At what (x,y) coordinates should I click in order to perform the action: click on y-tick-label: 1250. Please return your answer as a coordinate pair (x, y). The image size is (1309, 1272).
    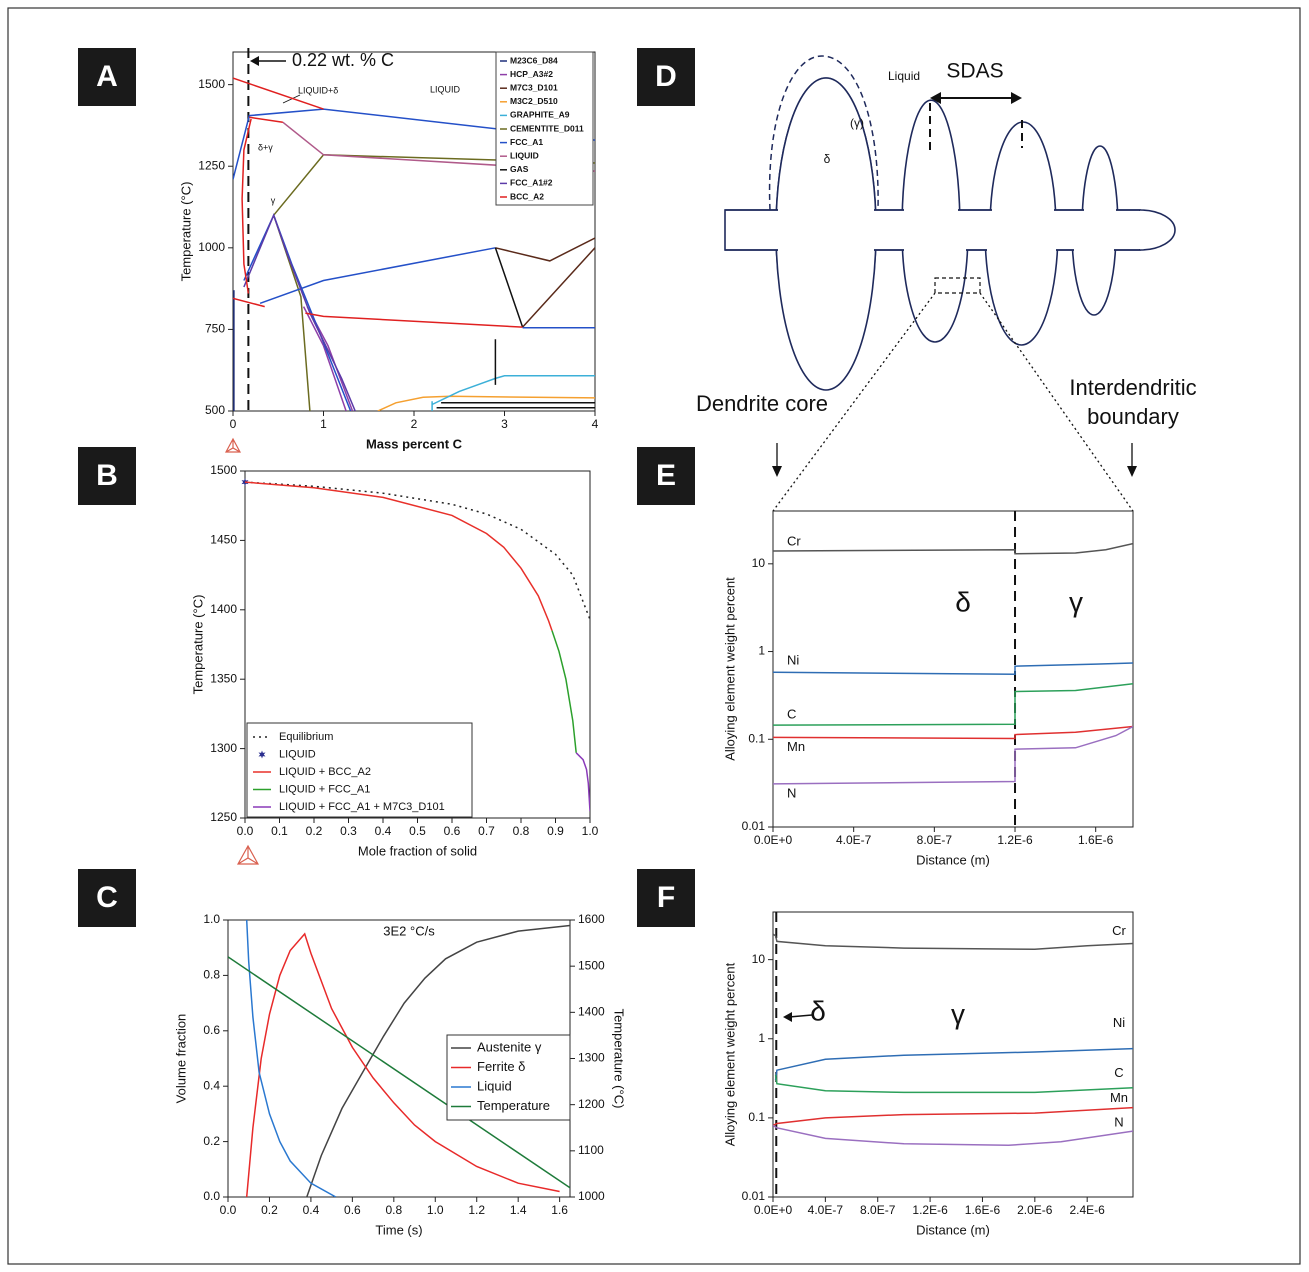
    Looking at the image, I should click on (223, 817).